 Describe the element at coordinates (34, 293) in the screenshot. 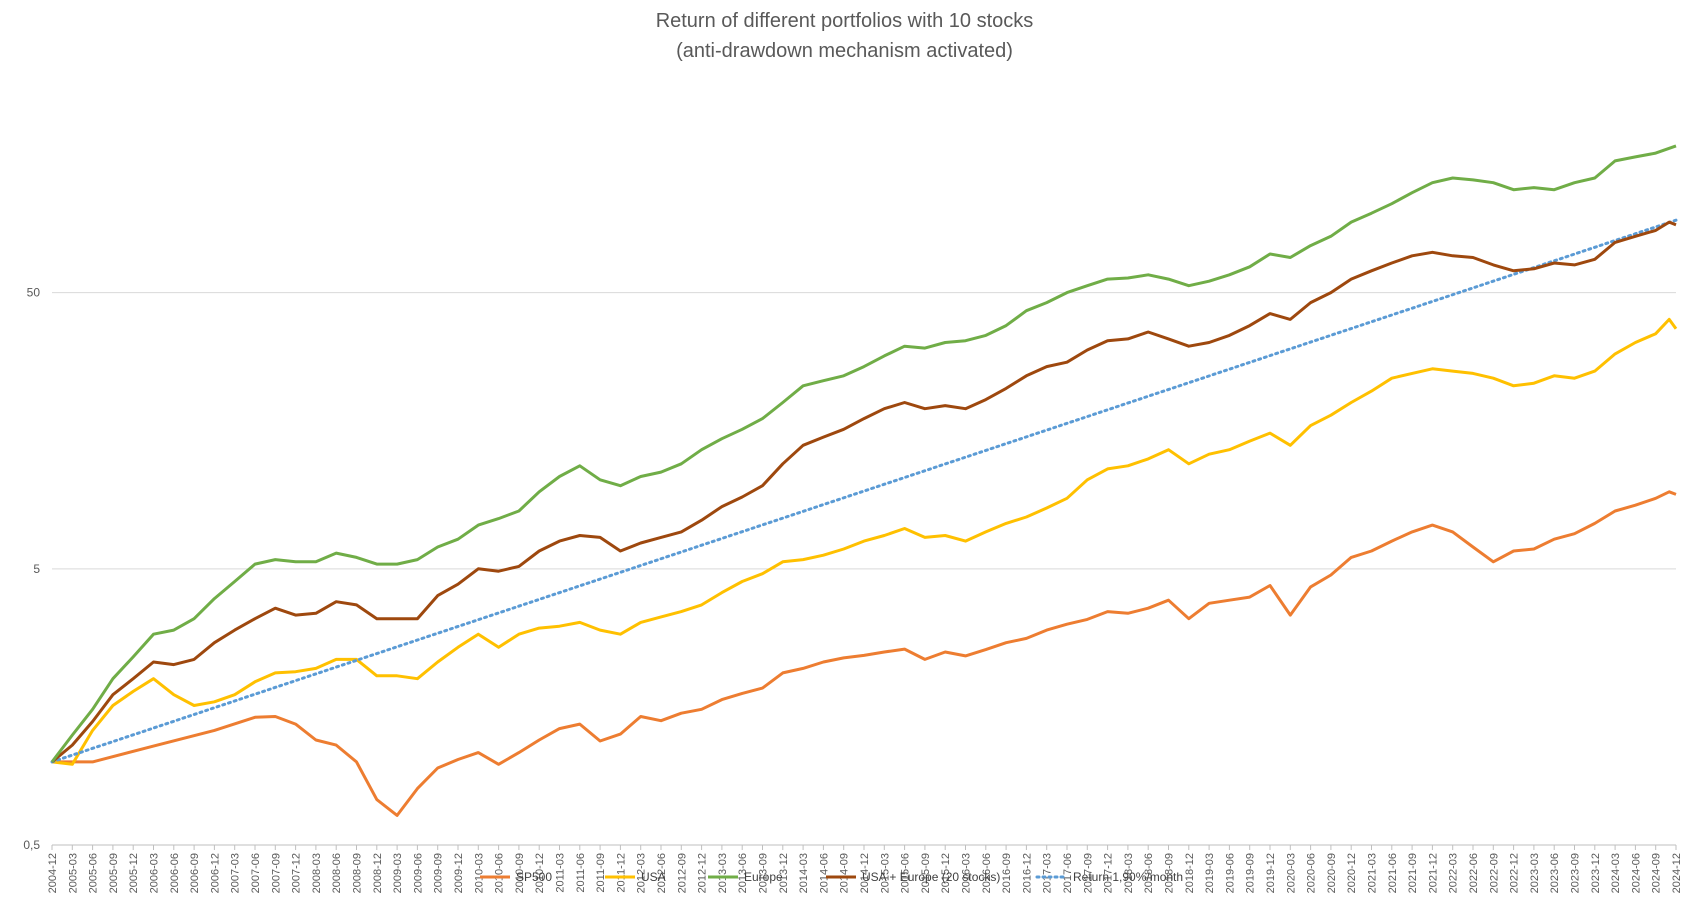

I see `y-tick-label: 50` at that location.